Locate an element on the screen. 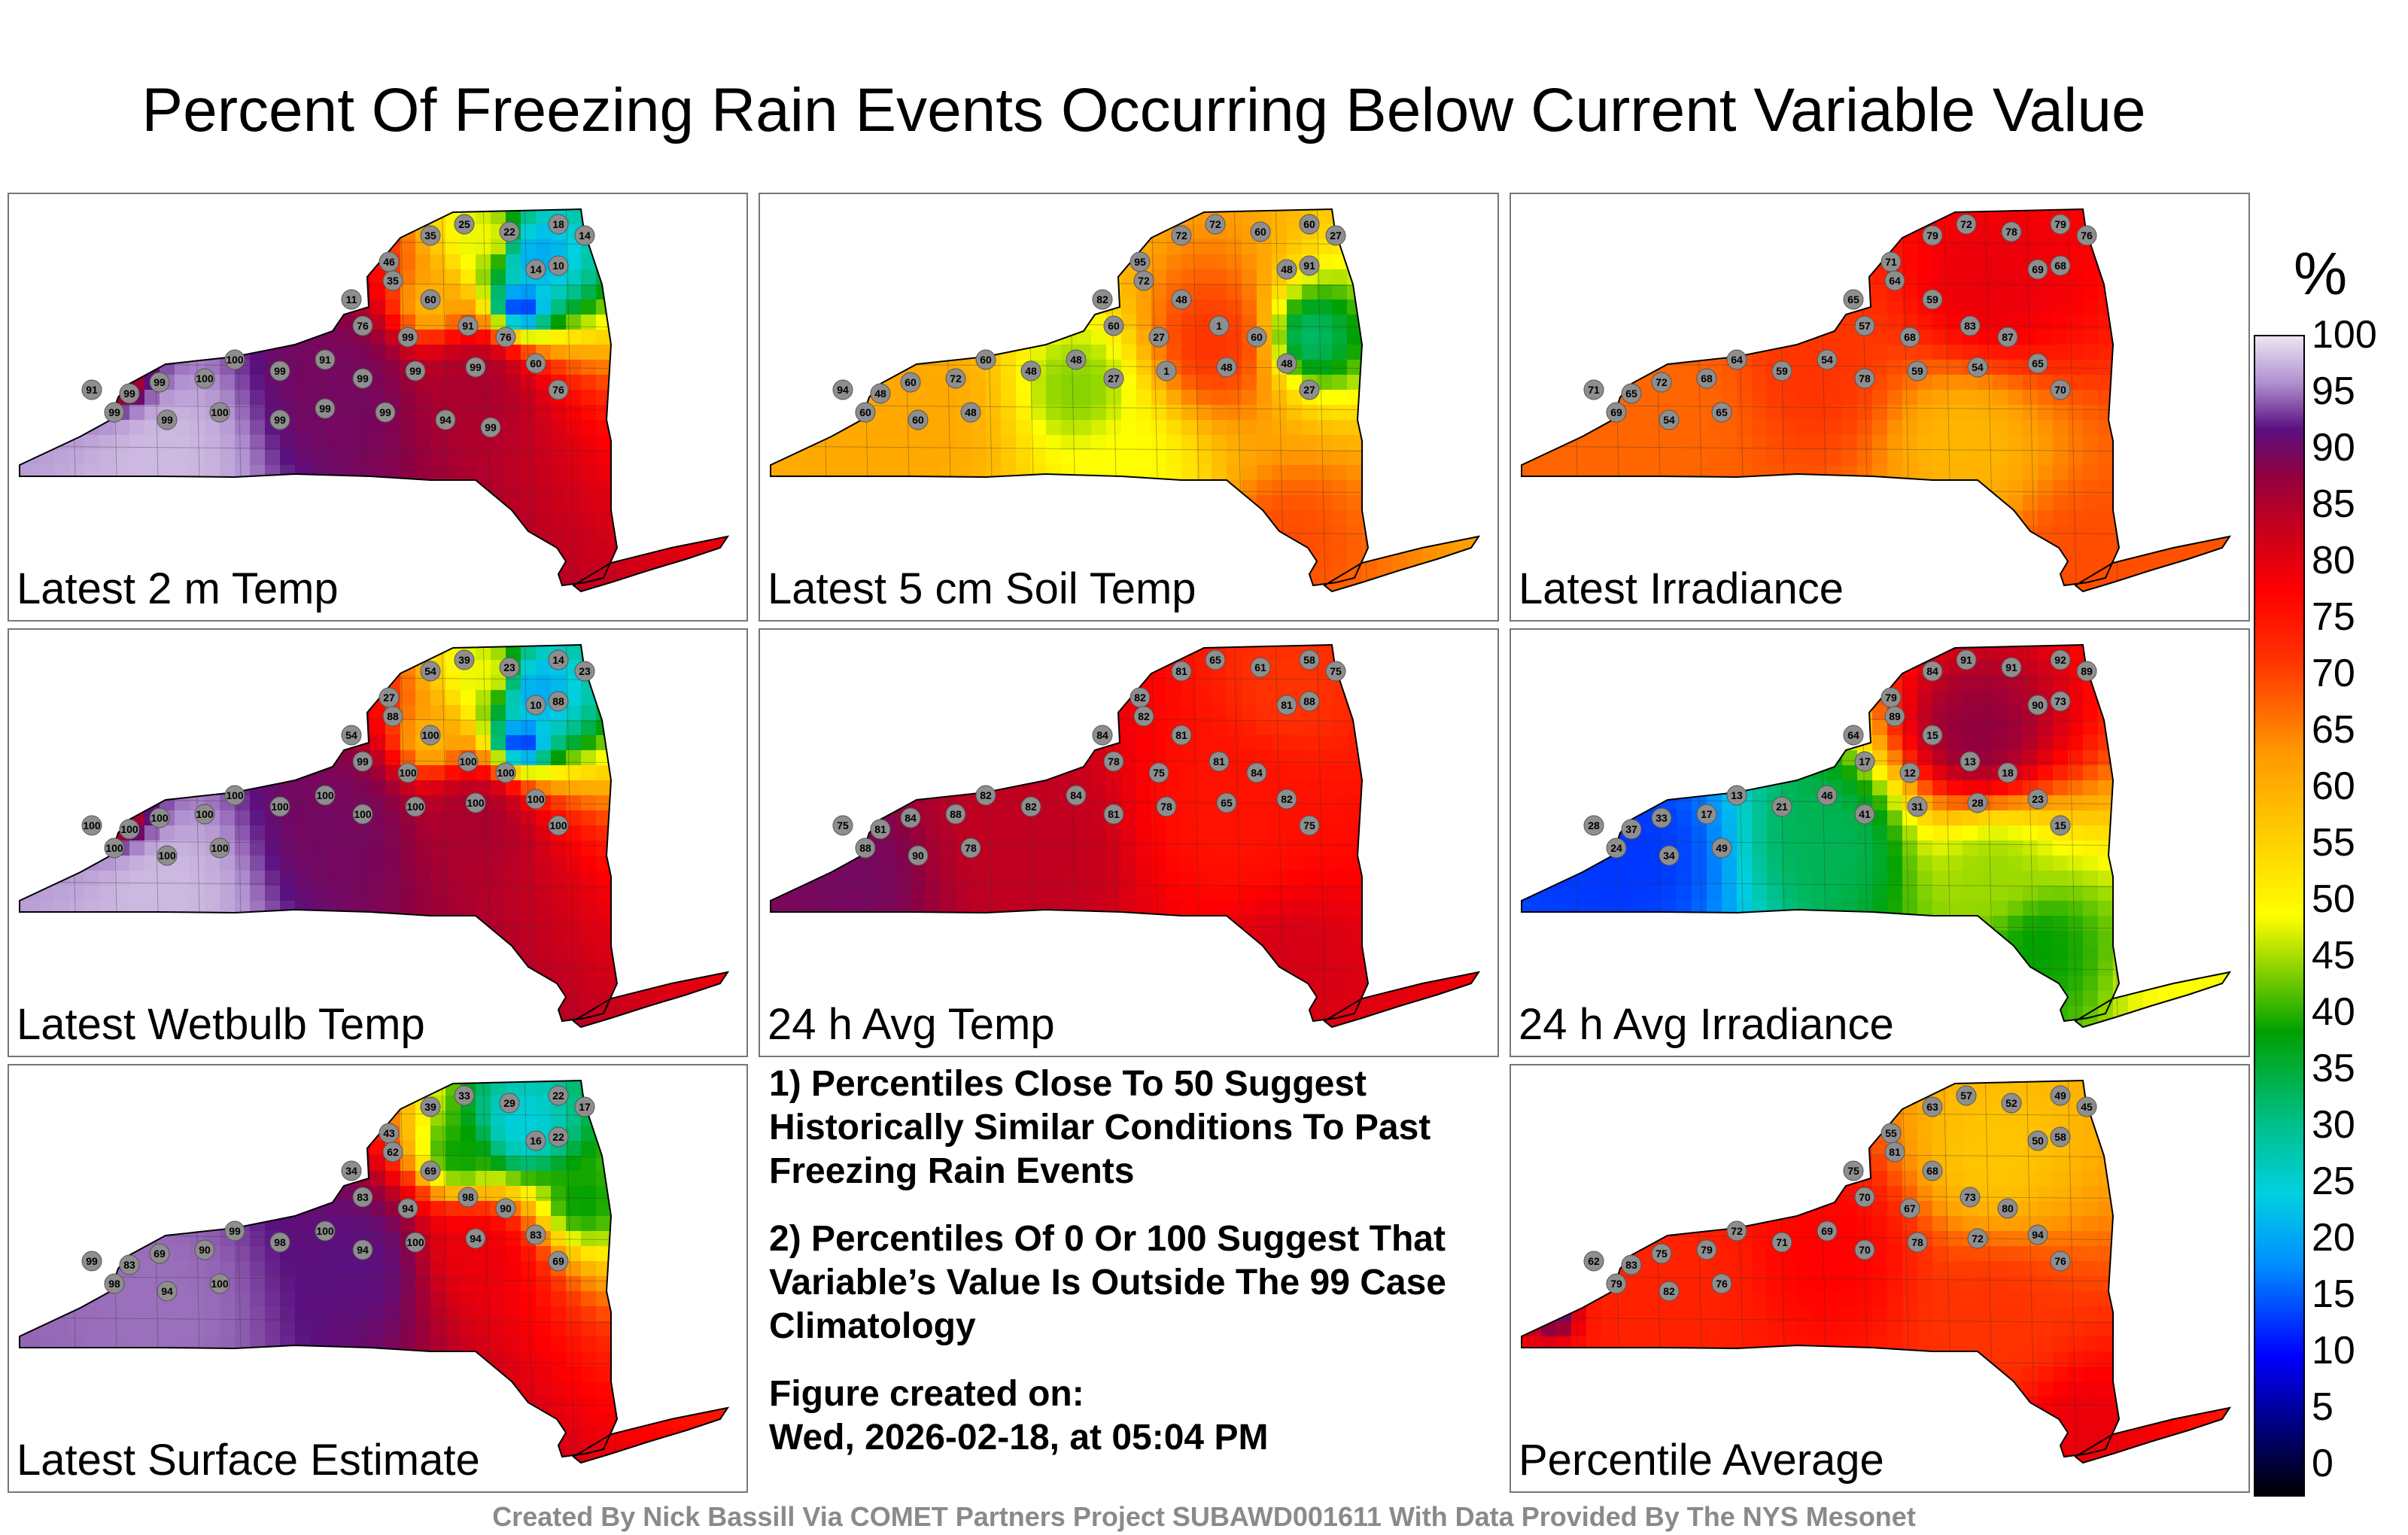 This screenshot has width=2408, height=1535. station-marker: 13 is located at coordinates (1736, 795).